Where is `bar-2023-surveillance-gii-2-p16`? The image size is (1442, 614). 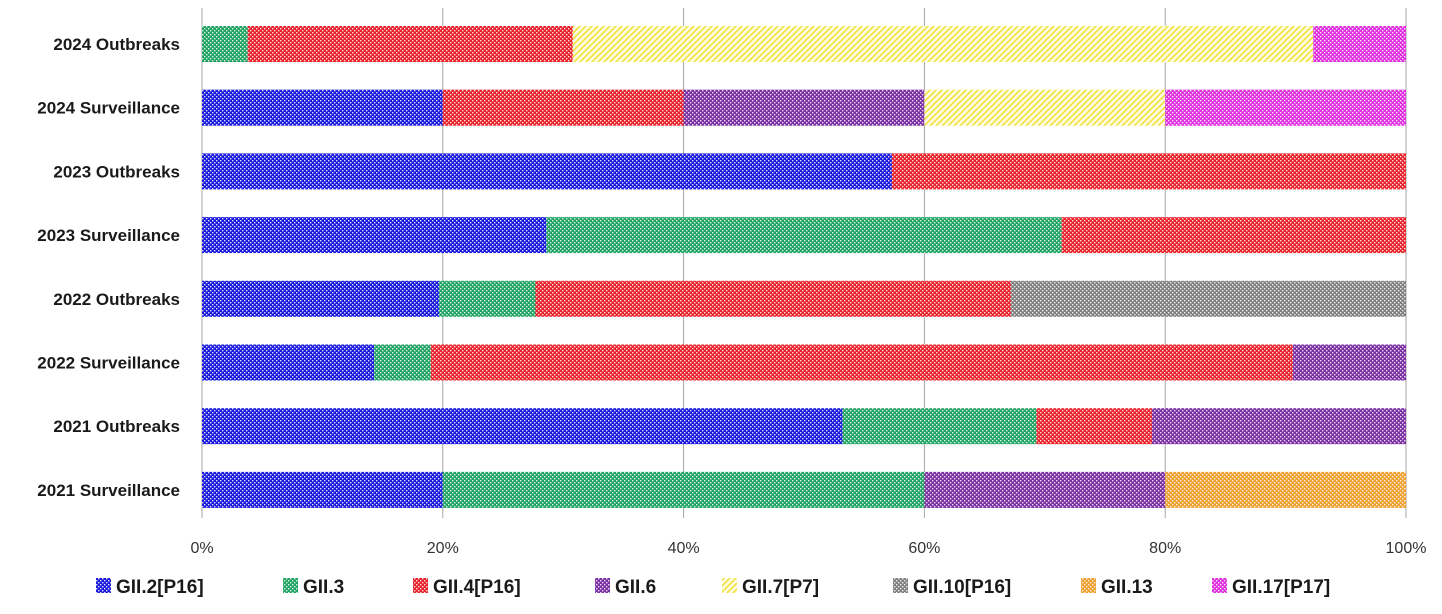 bar-2023-surveillance-gii-2-p16 is located at coordinates (374, 235).